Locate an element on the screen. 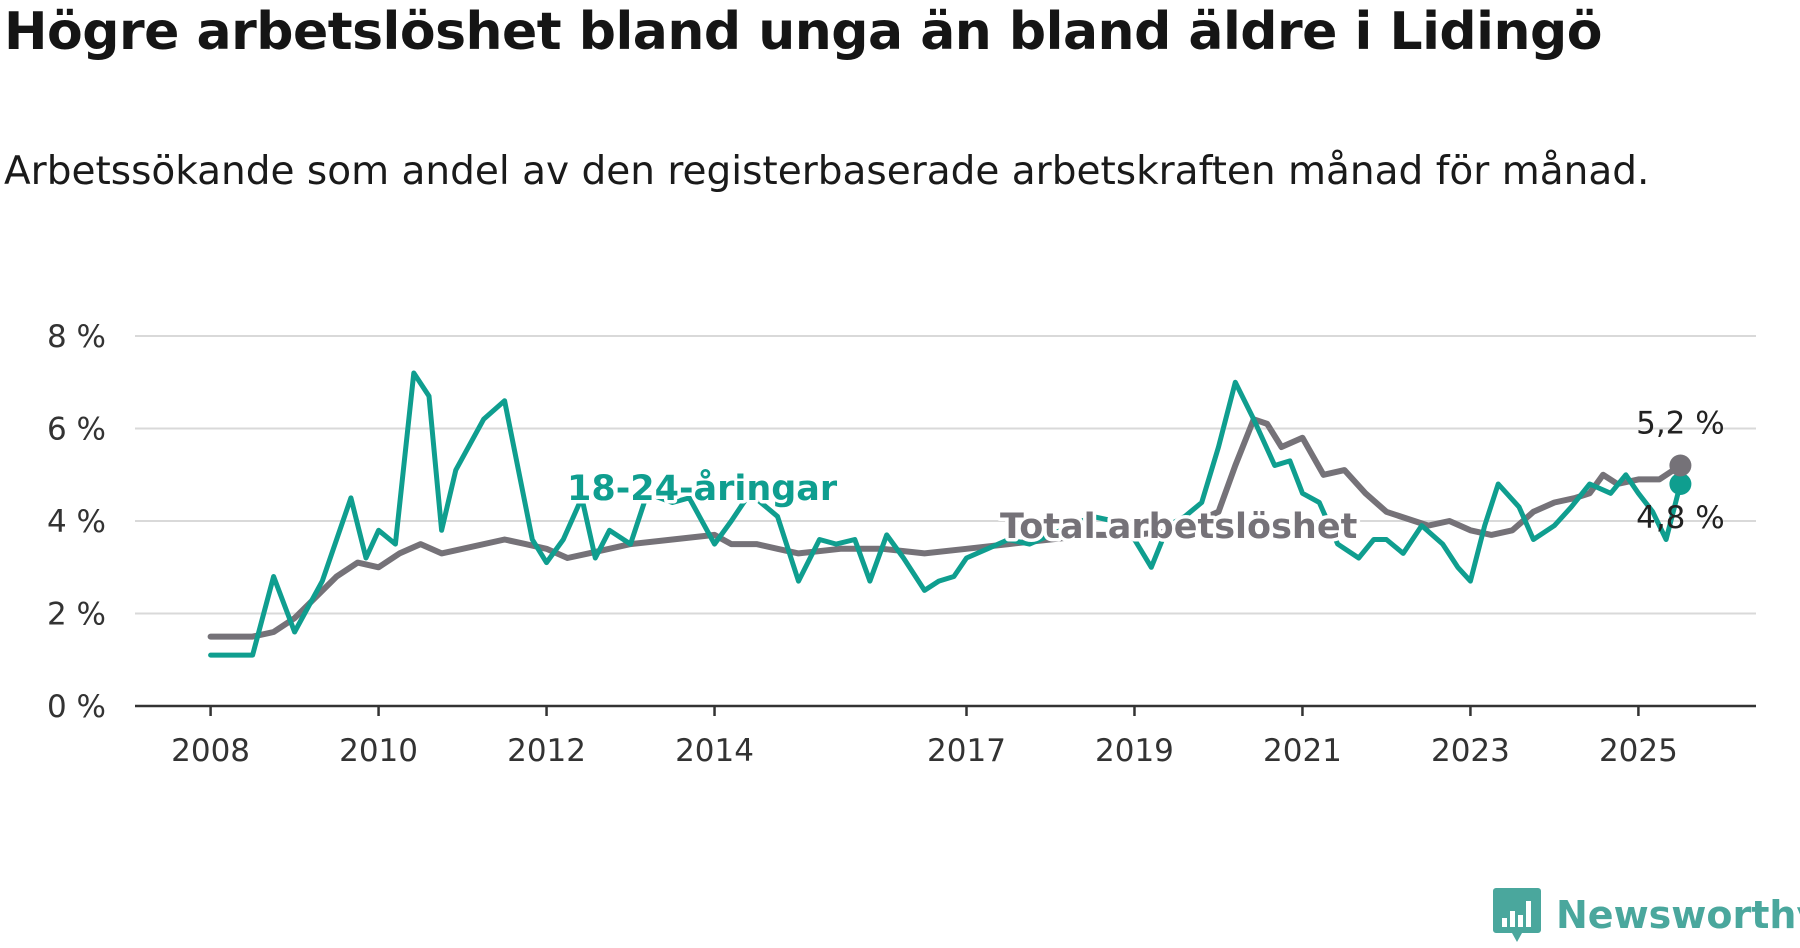  x-tick-label: 2025 is located at coordinates (1638, 751).